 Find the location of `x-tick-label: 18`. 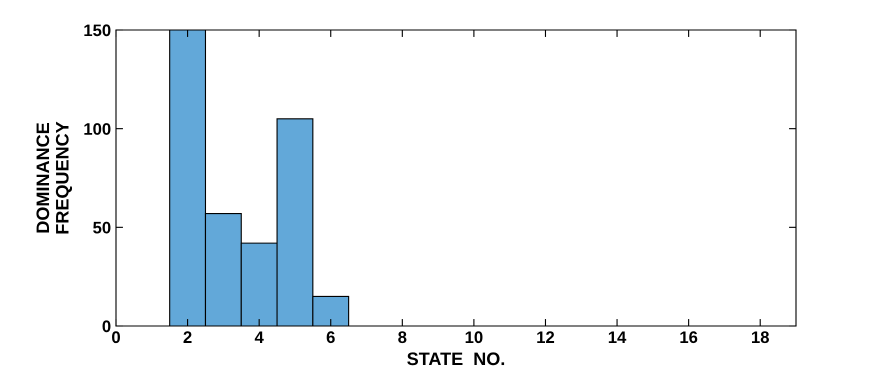

x-tick-label: 18 is located at coordinates (760, 337).